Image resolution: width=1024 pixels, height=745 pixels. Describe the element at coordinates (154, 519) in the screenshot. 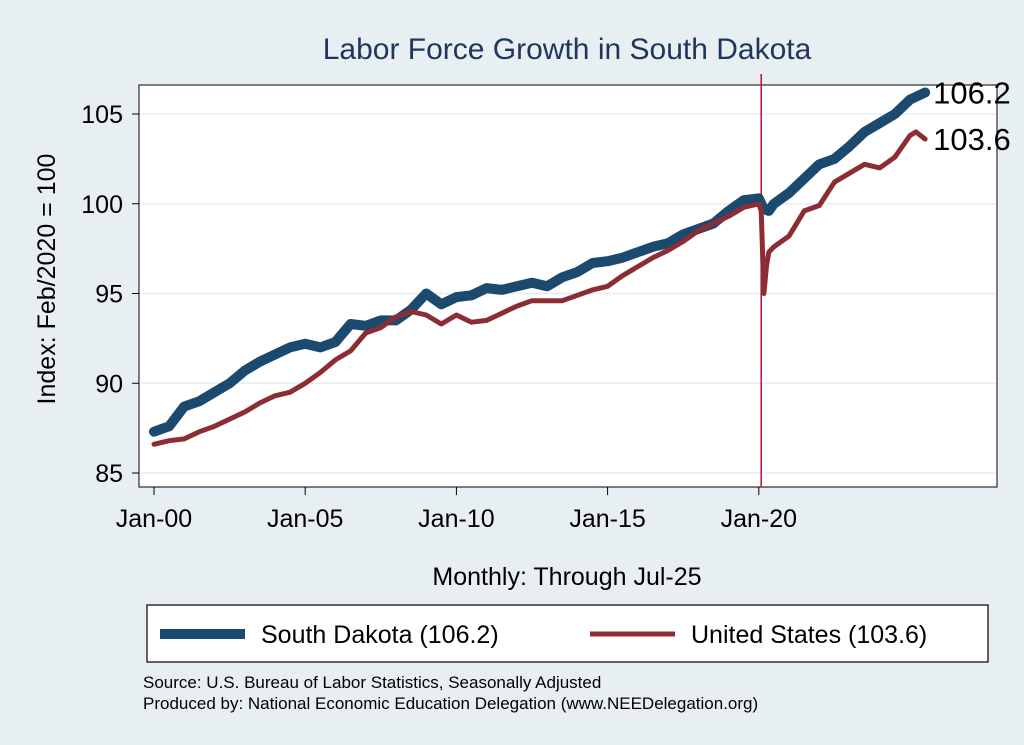

I see `x-tick-label-Jan-00: Jan-00` at that location.